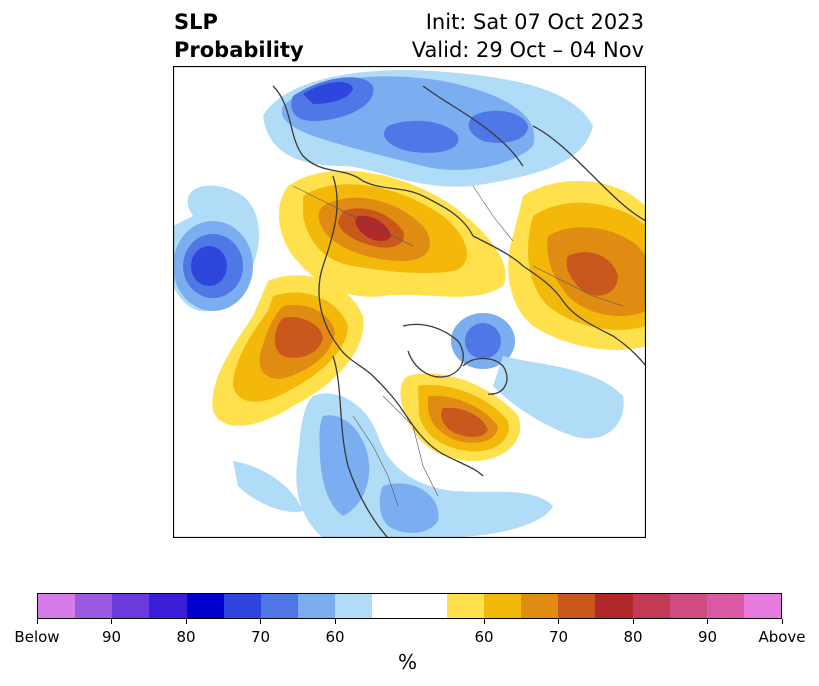  I want to click on title-left: SLP Probability, so click(239, 36).